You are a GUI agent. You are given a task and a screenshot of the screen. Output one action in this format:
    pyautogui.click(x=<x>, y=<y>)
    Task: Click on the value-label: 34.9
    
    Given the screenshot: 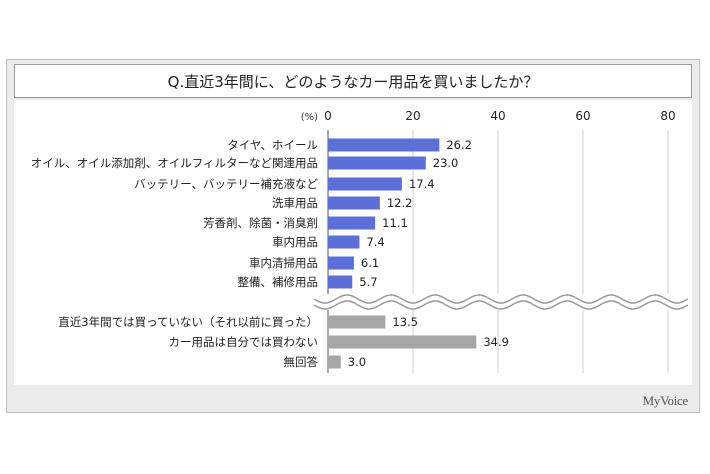 What is the action you would take?
    pyautogui.click(x=496, y=342)
    